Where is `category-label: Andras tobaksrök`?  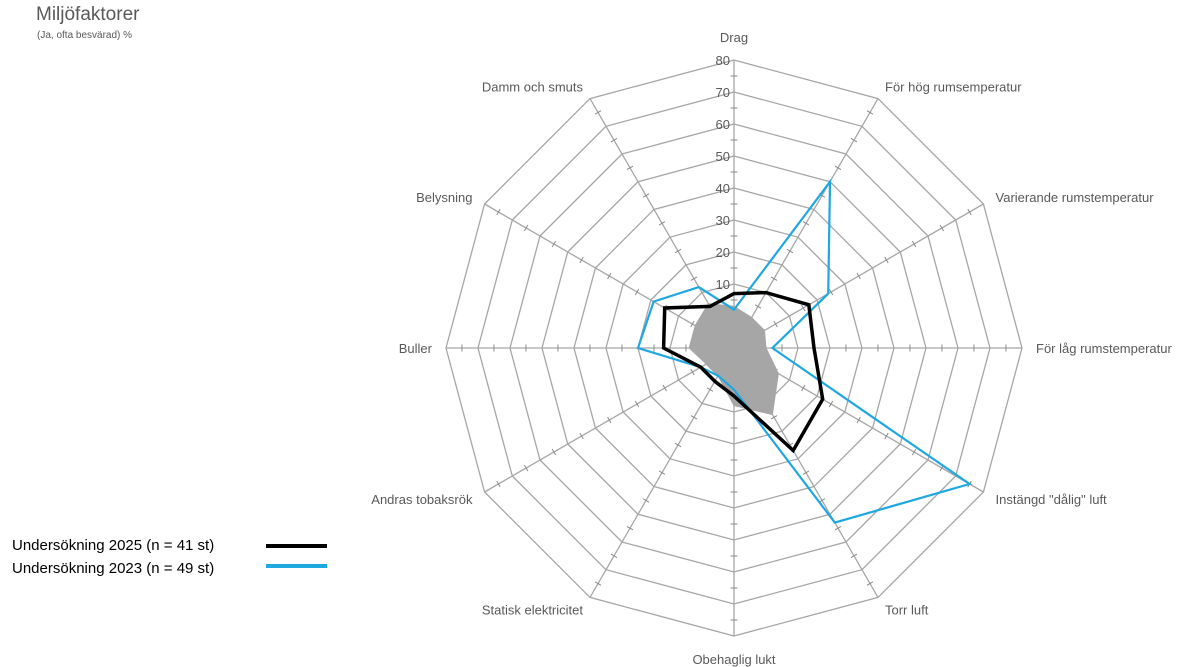
category-label: Andras tobaksrök is located at coordinates (422, 499).